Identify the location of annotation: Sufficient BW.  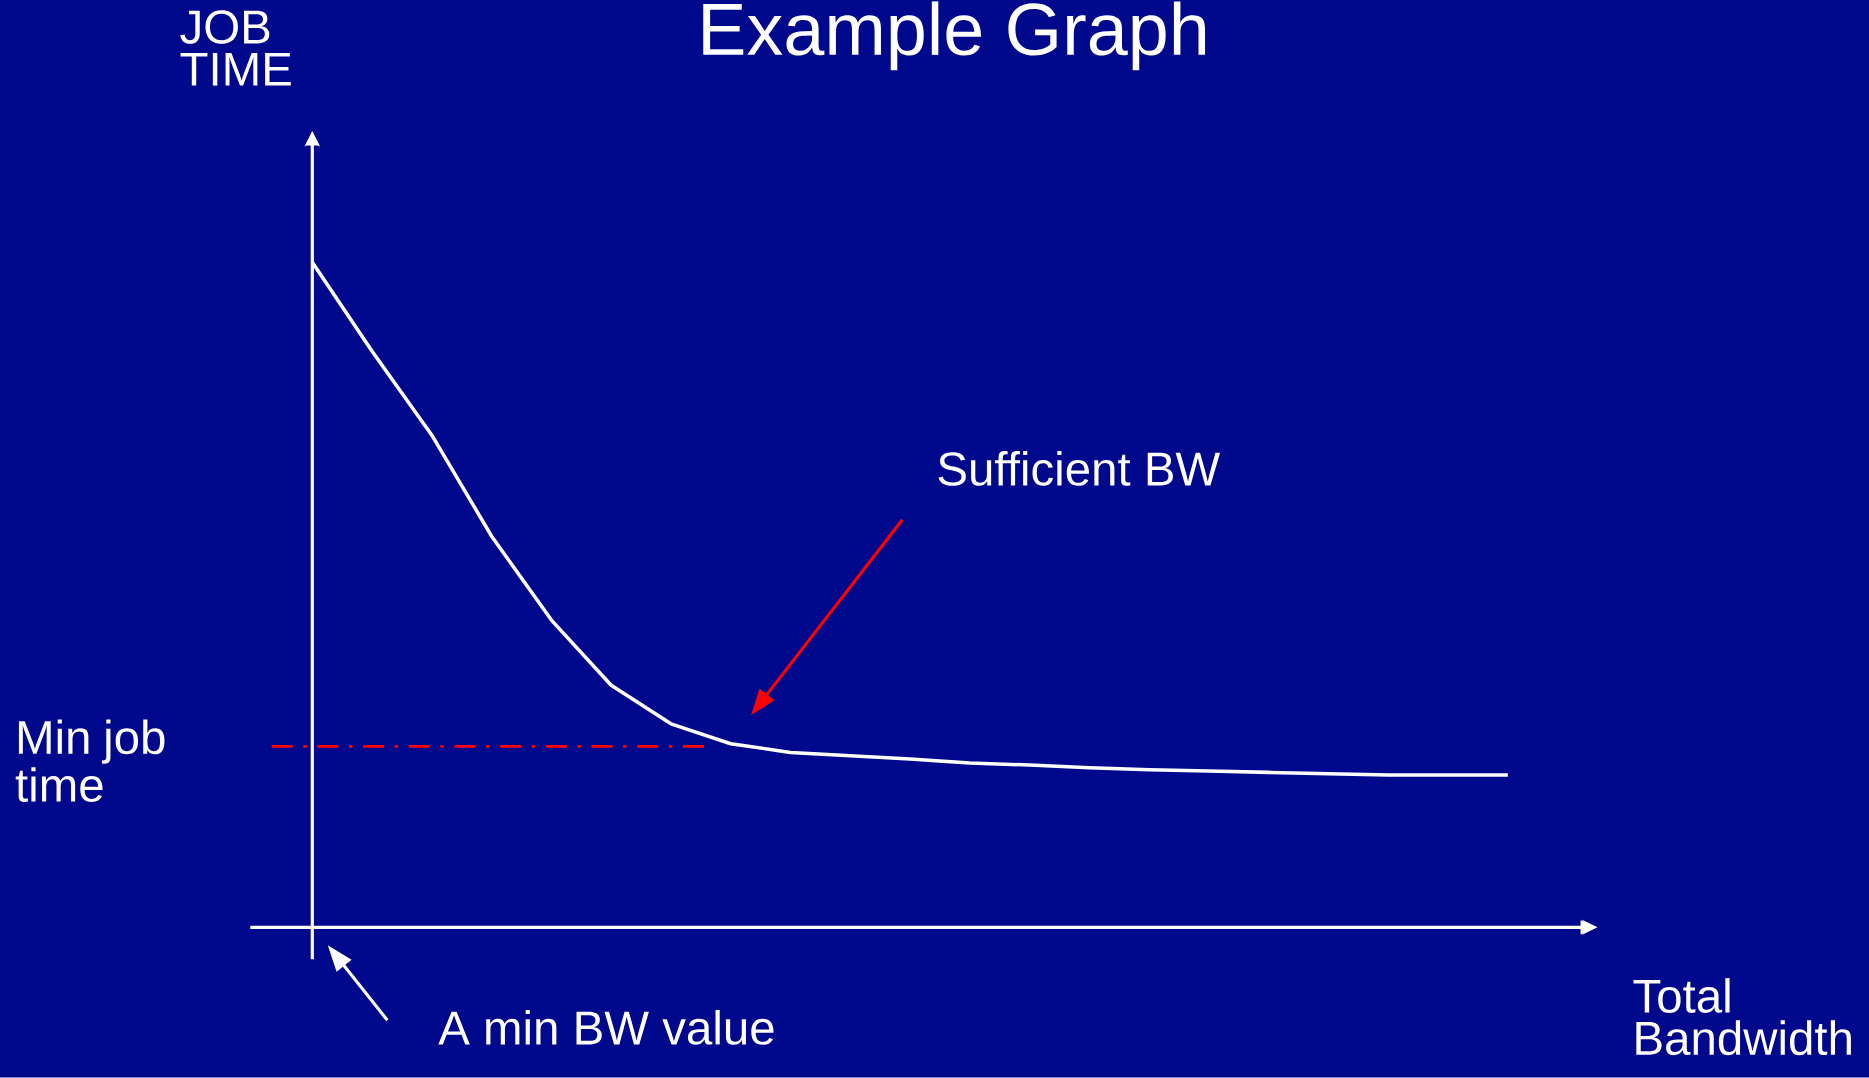
(1079, 469).